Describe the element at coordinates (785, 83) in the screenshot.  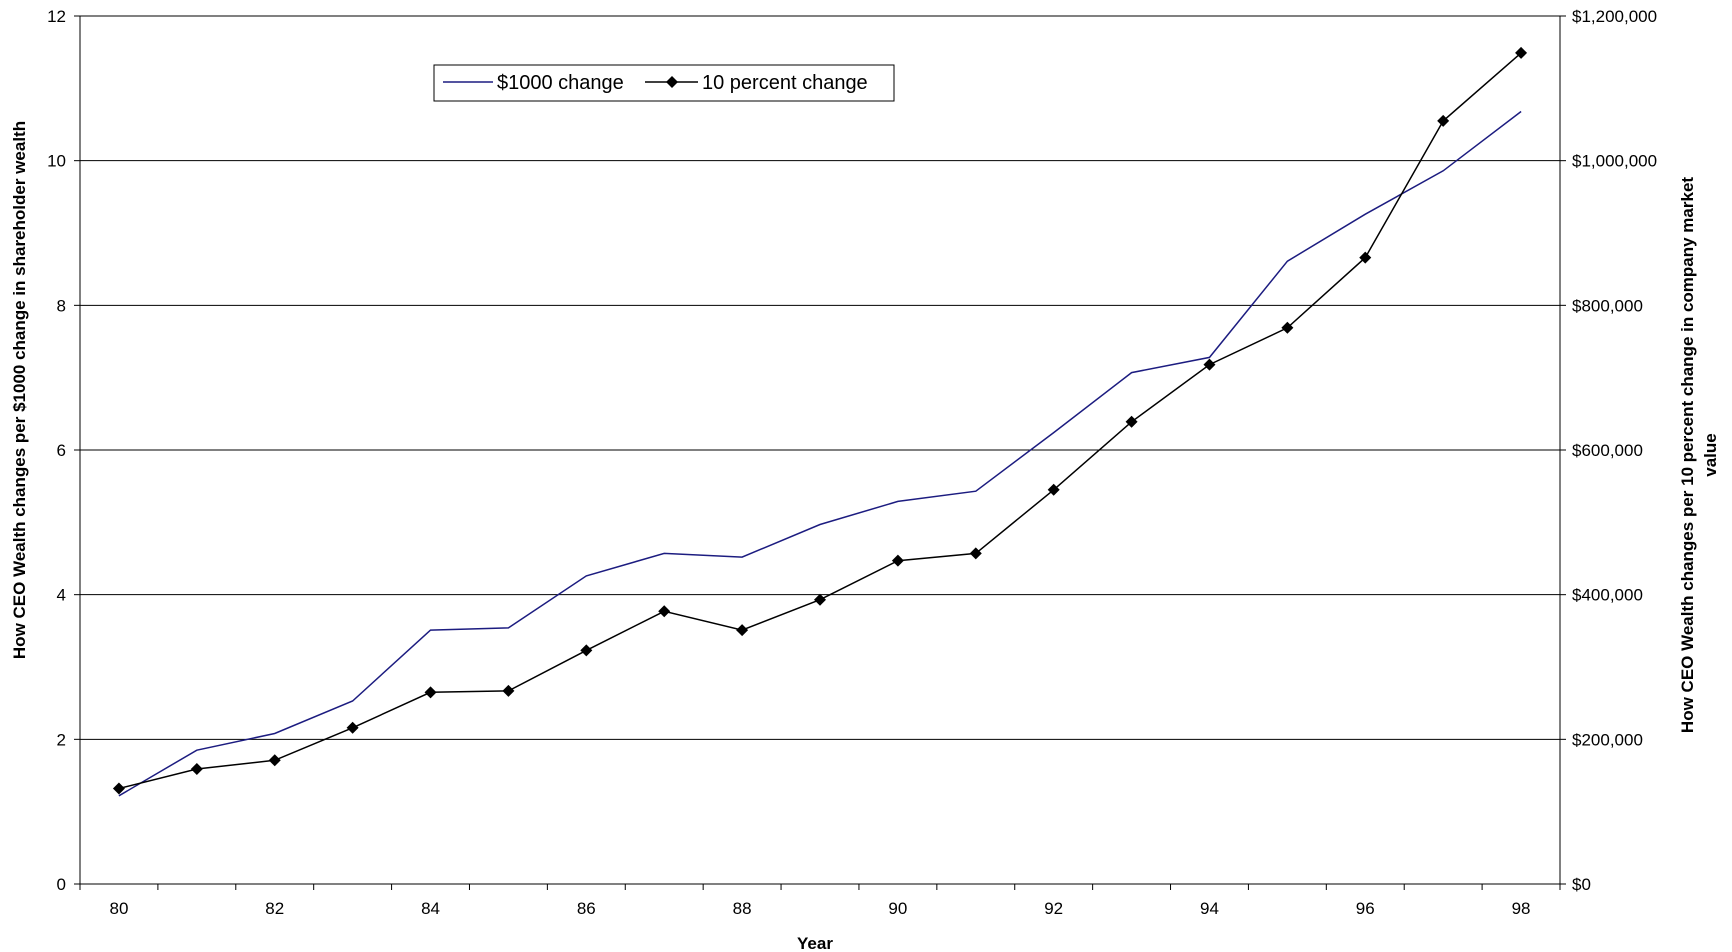
I see `legend-label-10-percent-change: 10 percent change` at that location.